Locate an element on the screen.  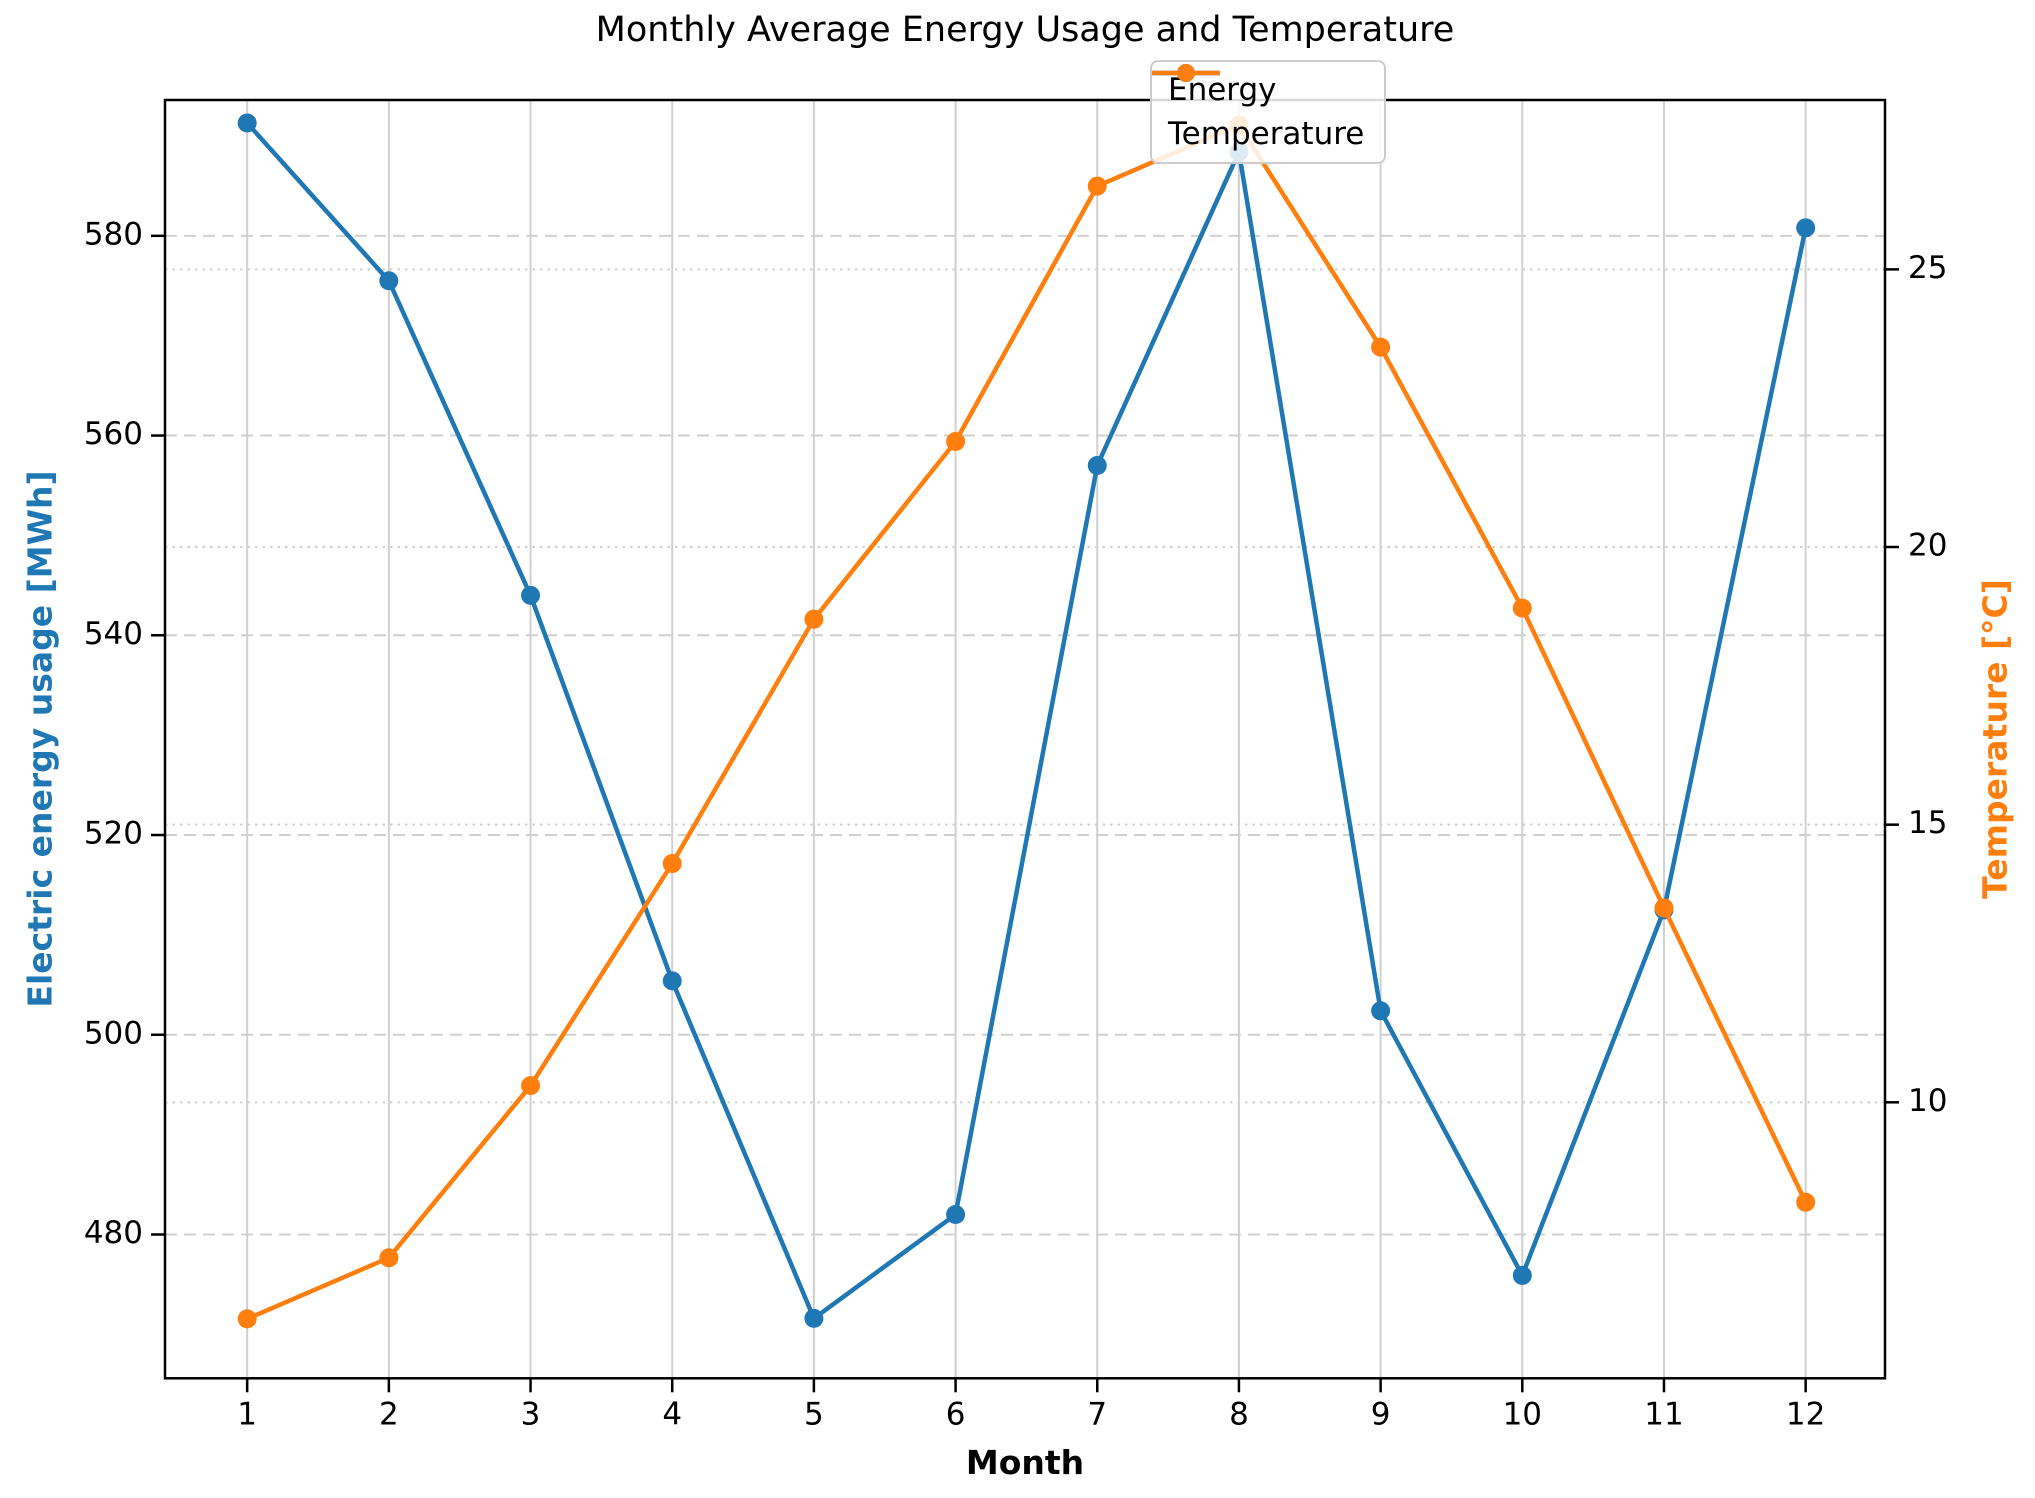
temperature-legend-sample is located at coordinates (1186, 73).